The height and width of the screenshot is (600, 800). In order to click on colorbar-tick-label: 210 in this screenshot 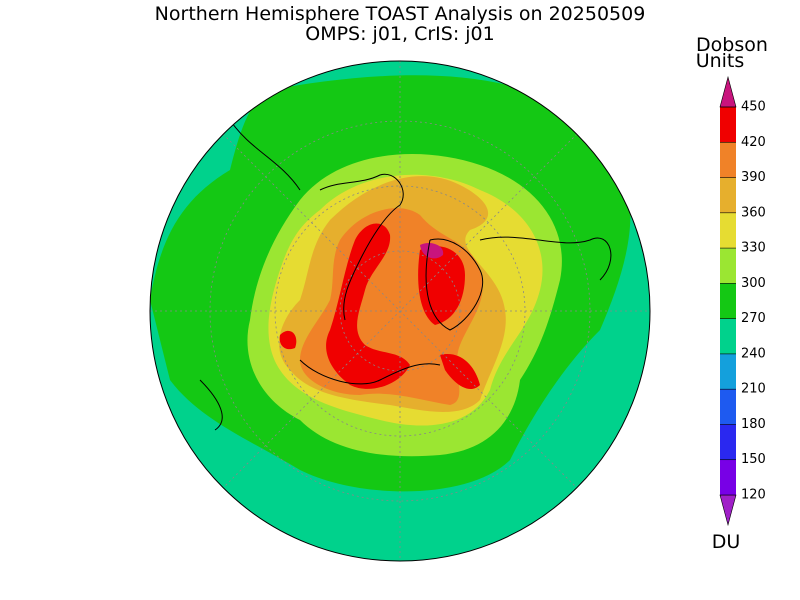, I will do `click(753, 389)`.